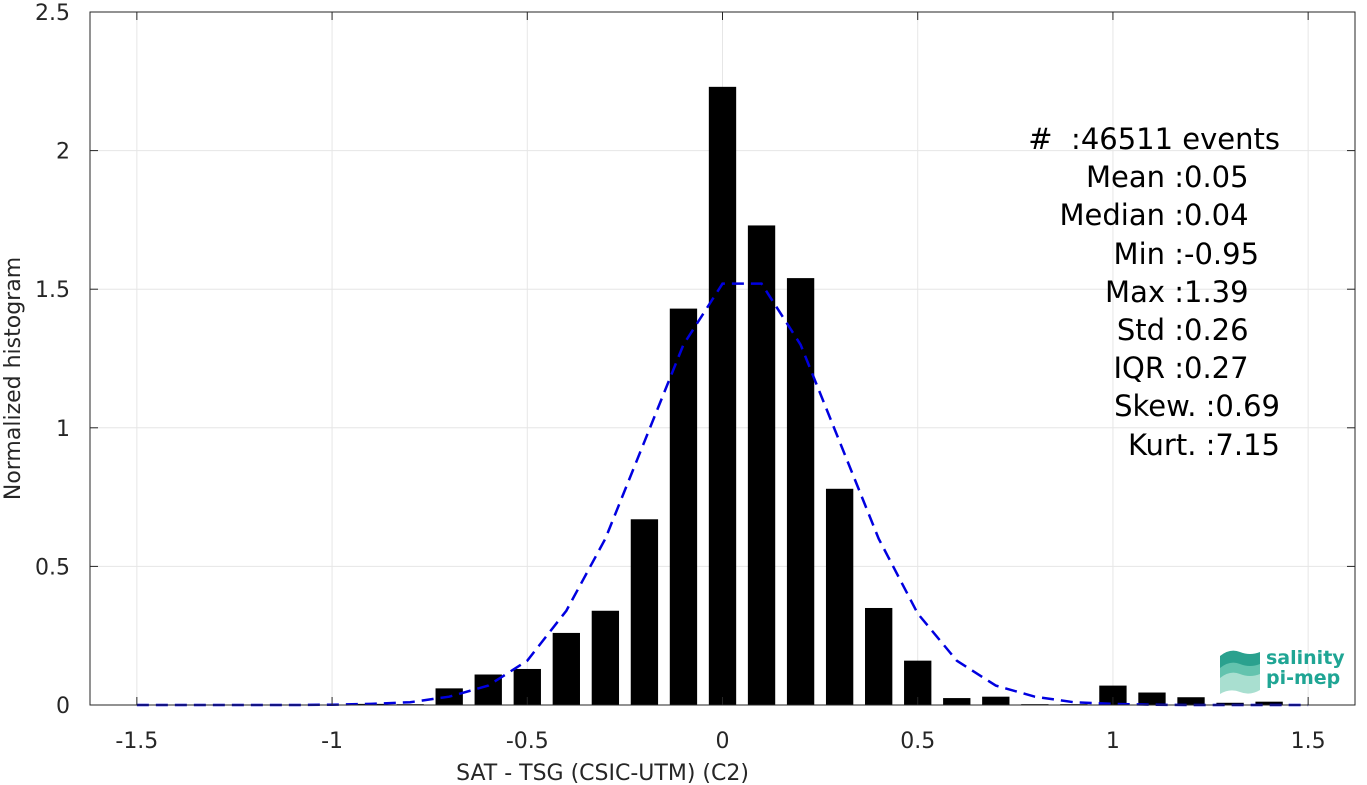 The image size is (1367, 785). I want to click on stat-median: Median : 0.04, so click(1090, 217).